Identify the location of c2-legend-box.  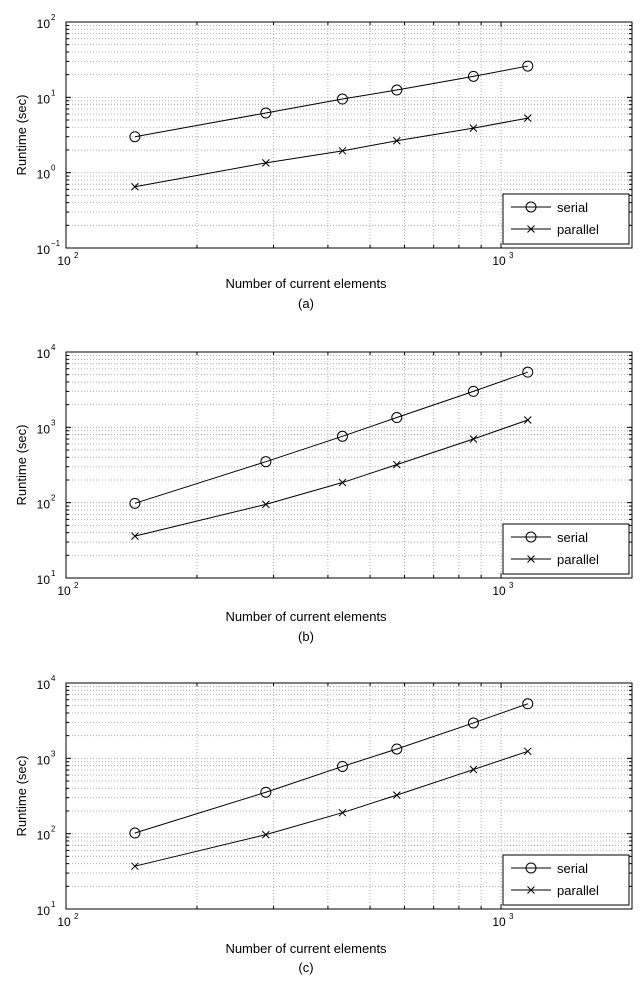
(566, 880).